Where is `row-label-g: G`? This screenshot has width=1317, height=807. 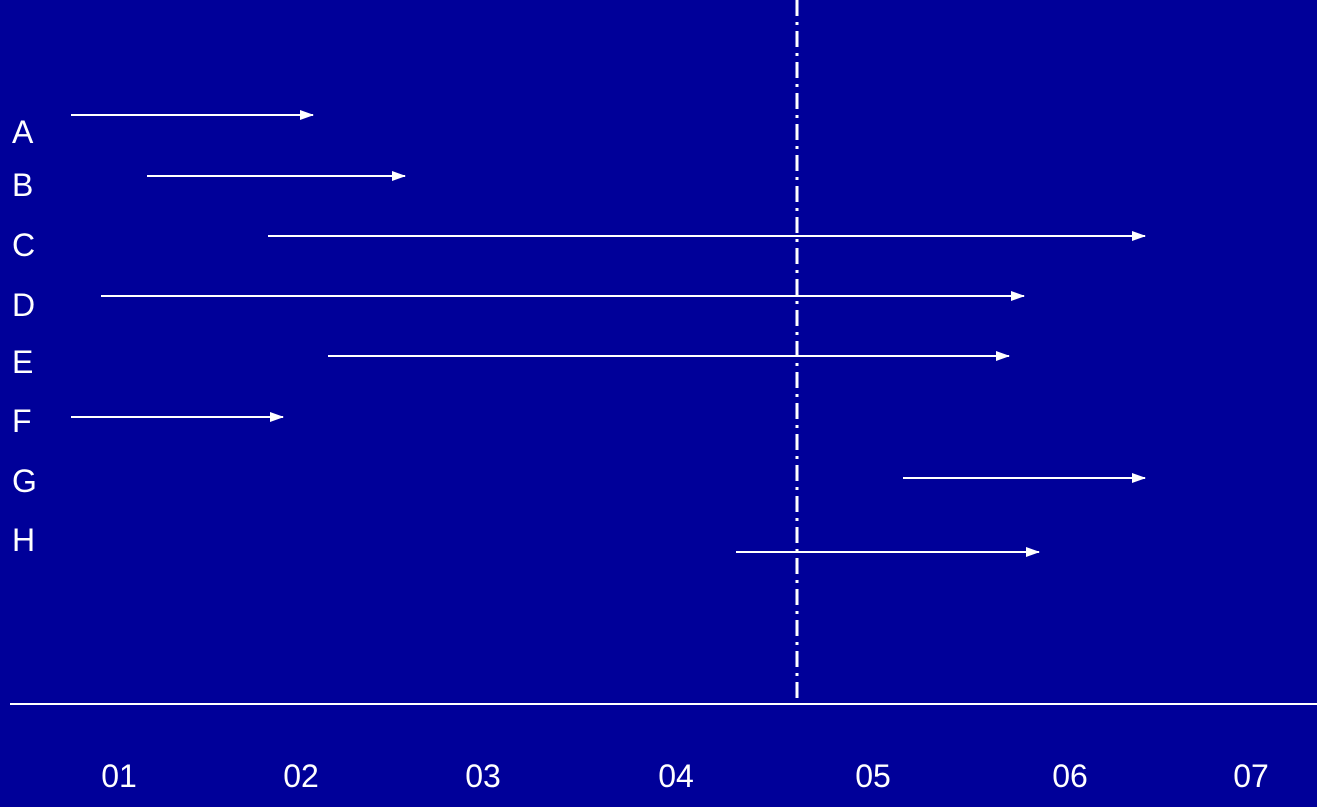 row-label-g: G is located at coordinates (24, 481).